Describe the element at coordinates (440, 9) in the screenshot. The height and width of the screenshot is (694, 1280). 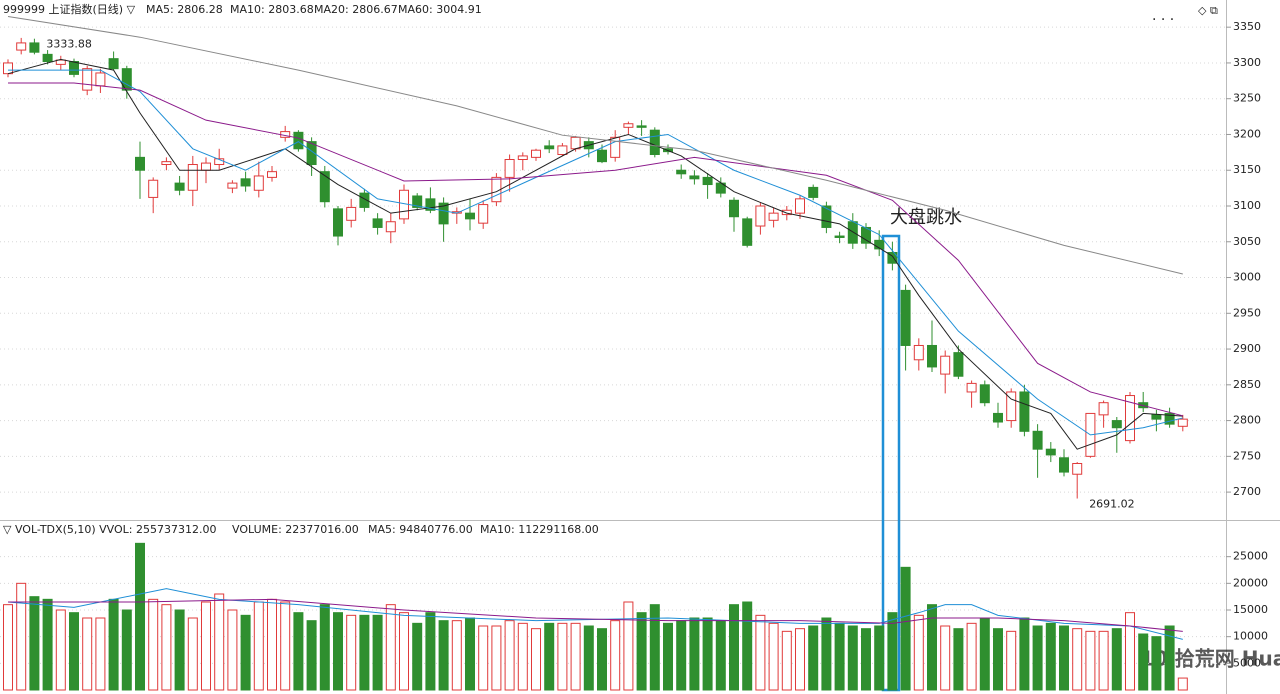
I see `legend-entry: MA60: 3004.91` at that location.